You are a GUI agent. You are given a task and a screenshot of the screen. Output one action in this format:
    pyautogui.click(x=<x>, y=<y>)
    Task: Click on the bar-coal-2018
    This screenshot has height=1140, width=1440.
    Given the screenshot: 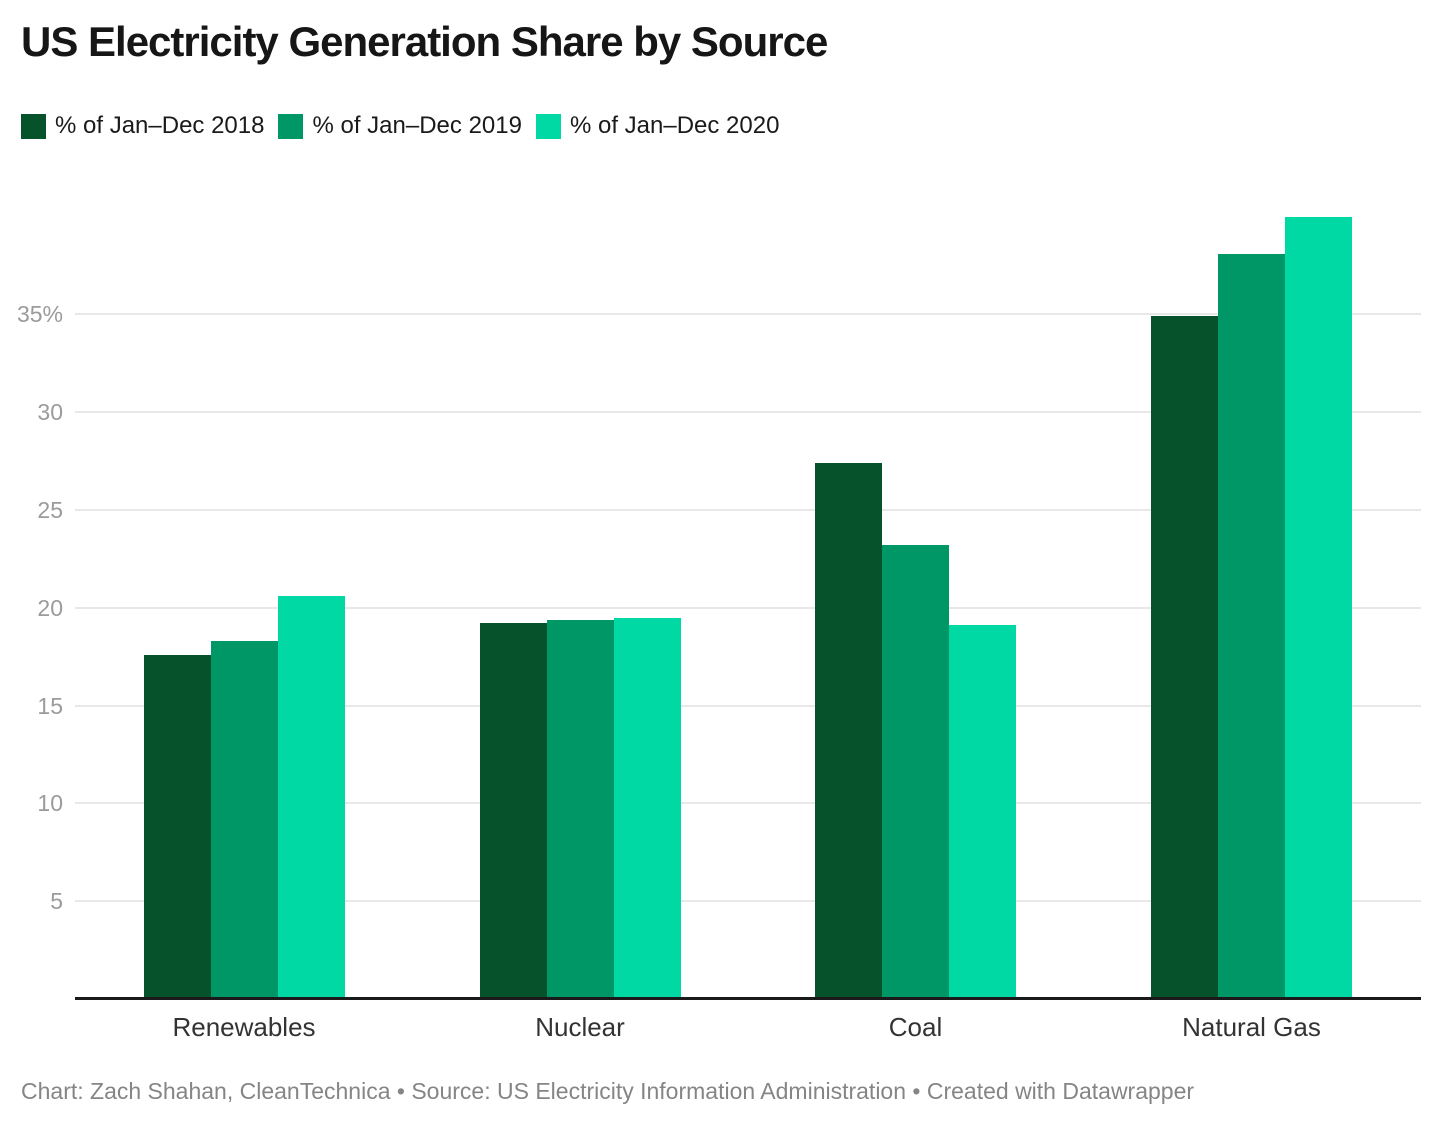 What is the action you would take?
    pyautogui.click(x=848, y=731)
    